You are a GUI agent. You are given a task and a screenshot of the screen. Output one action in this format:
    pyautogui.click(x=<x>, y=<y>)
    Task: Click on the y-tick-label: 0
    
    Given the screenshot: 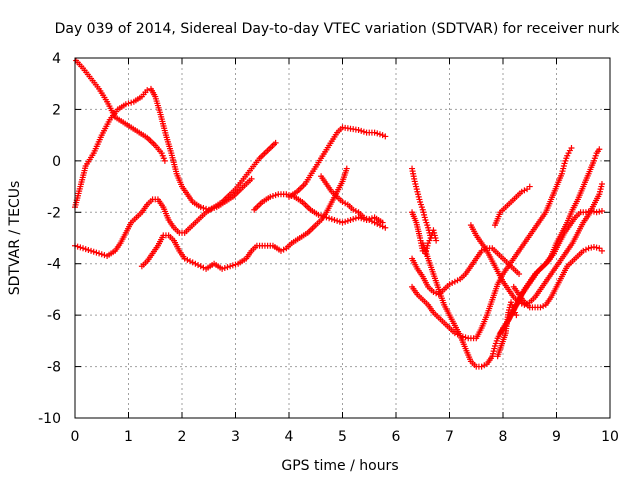 What is the action you would take?
    pyautogui.click(x=56, y=162)
    